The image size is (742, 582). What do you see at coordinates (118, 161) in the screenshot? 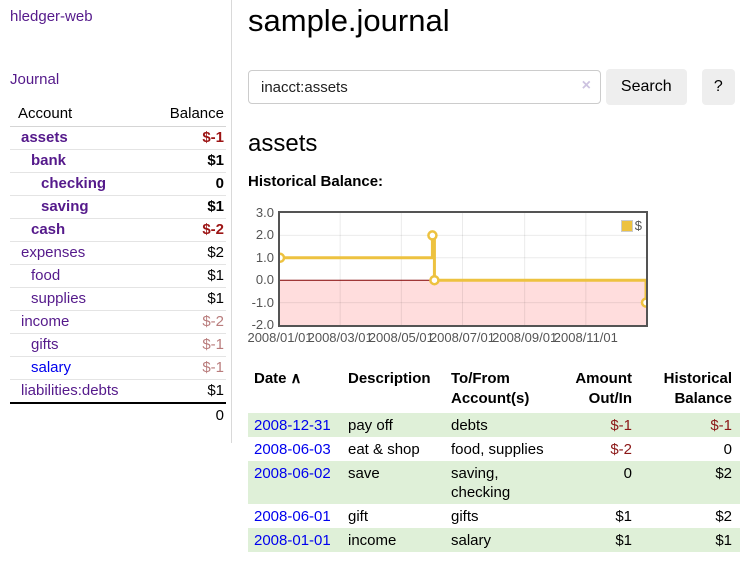
I see `account-row: bank $1` at bounding box center [118, 161].